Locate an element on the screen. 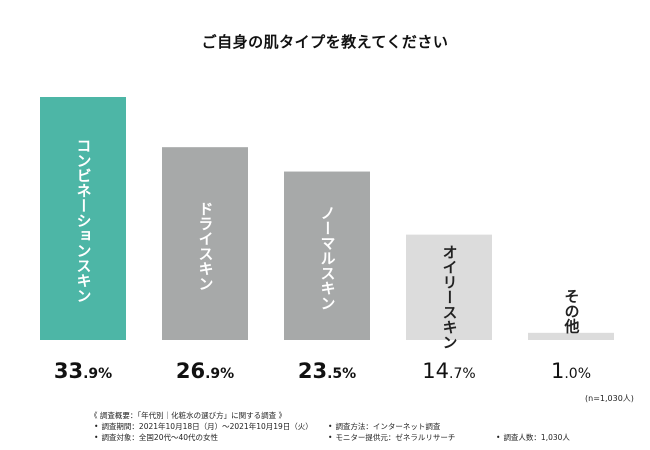 The height and width of the screenshot is (450, 650). value-label-1: 33.9% is located at coordinates (83, 371).